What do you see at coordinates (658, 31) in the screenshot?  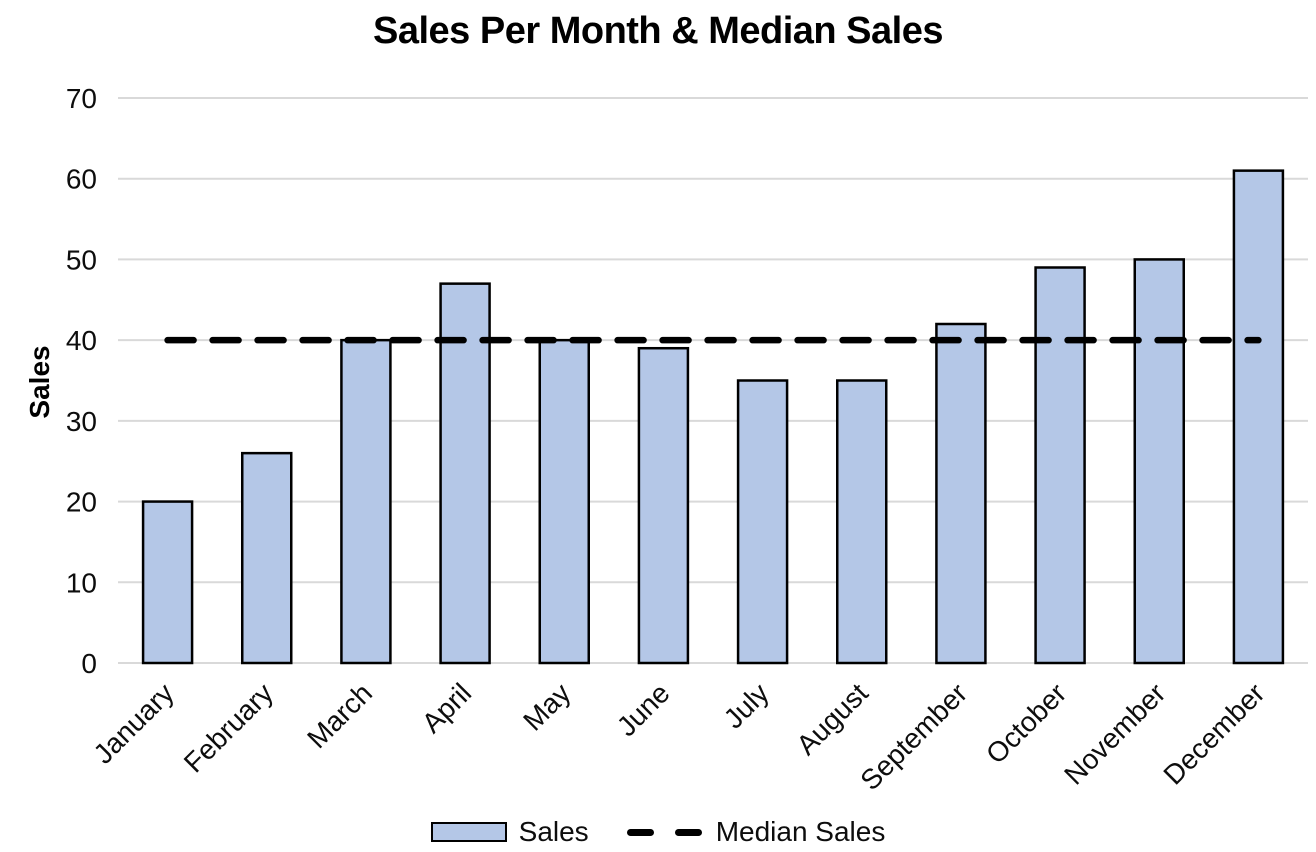 I see `chart-title: Sales Per Month & Median Sales` at bounding box center [658, 31].